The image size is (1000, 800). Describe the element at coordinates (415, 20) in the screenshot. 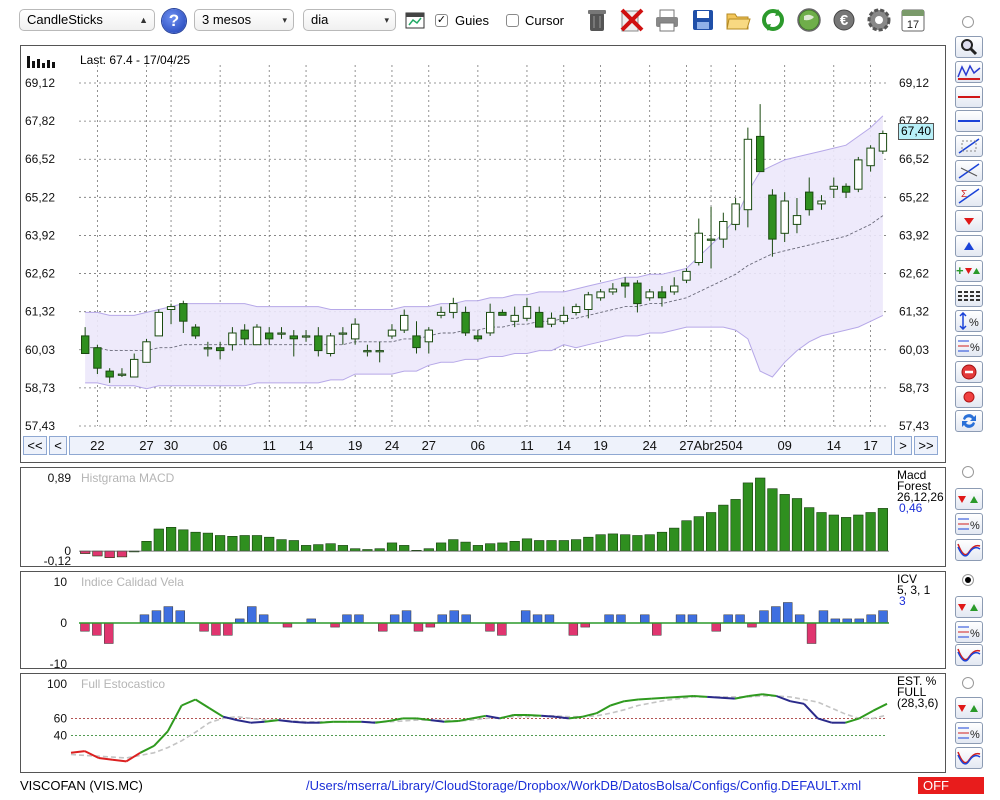

I see `calendar-small-icon` at that location.